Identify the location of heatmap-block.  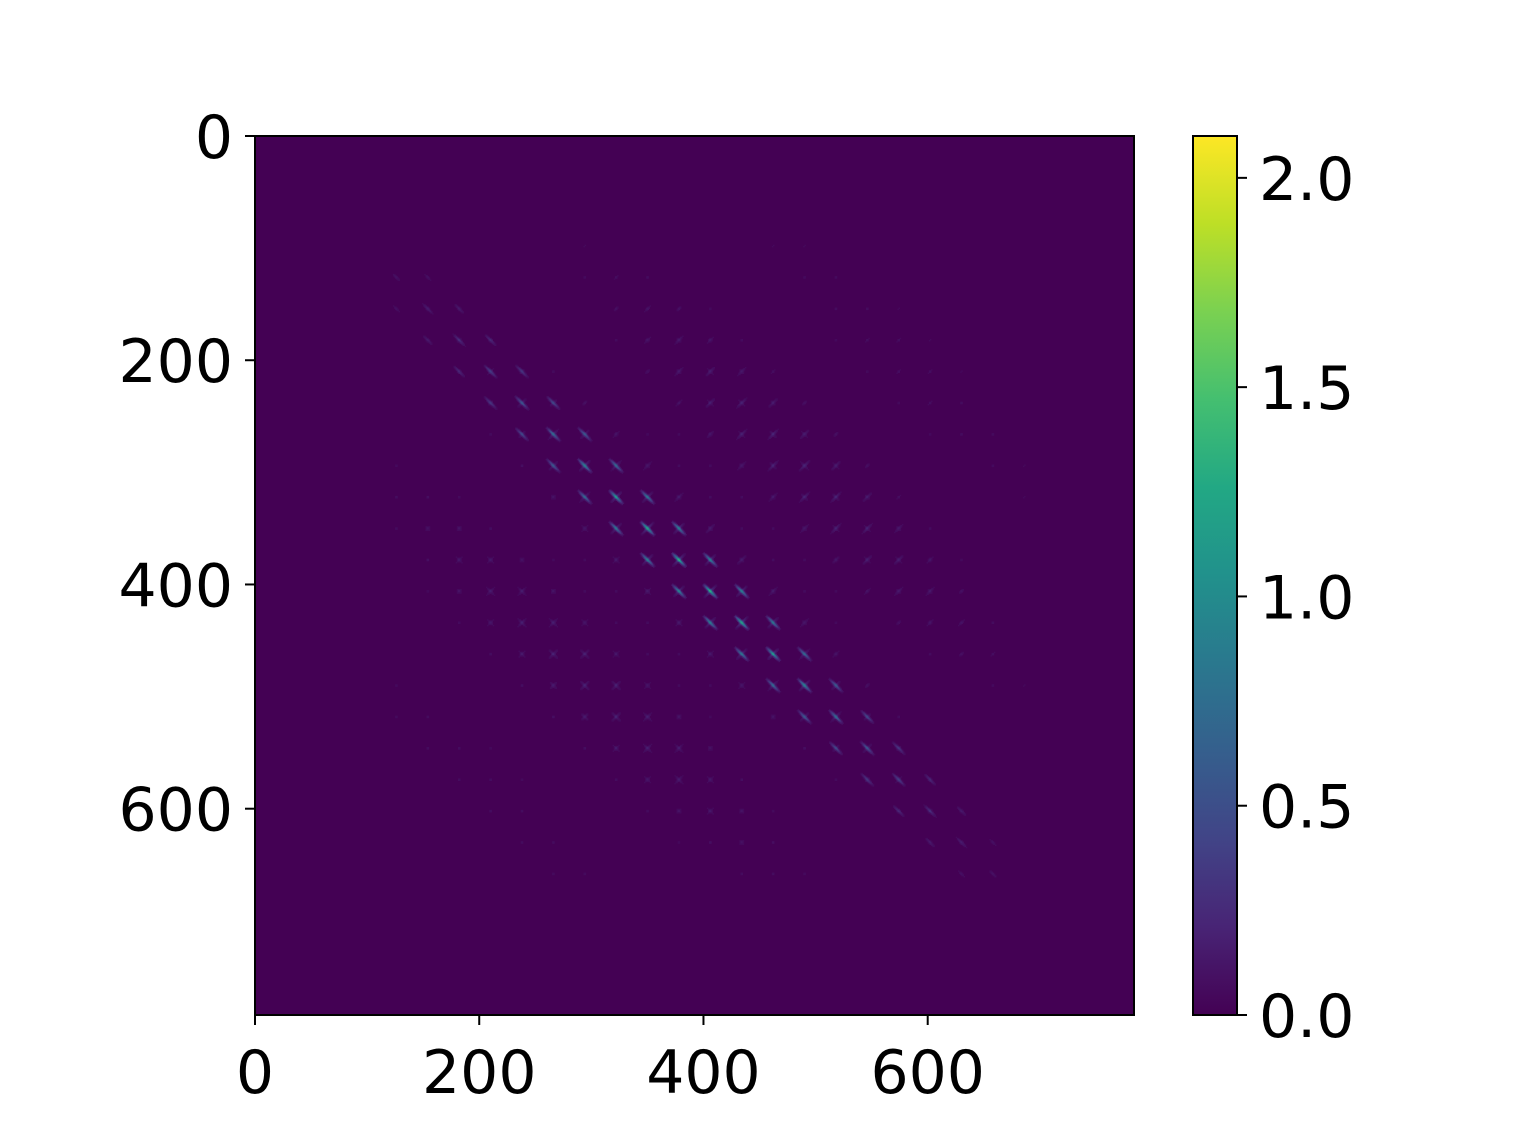
(961, 434).